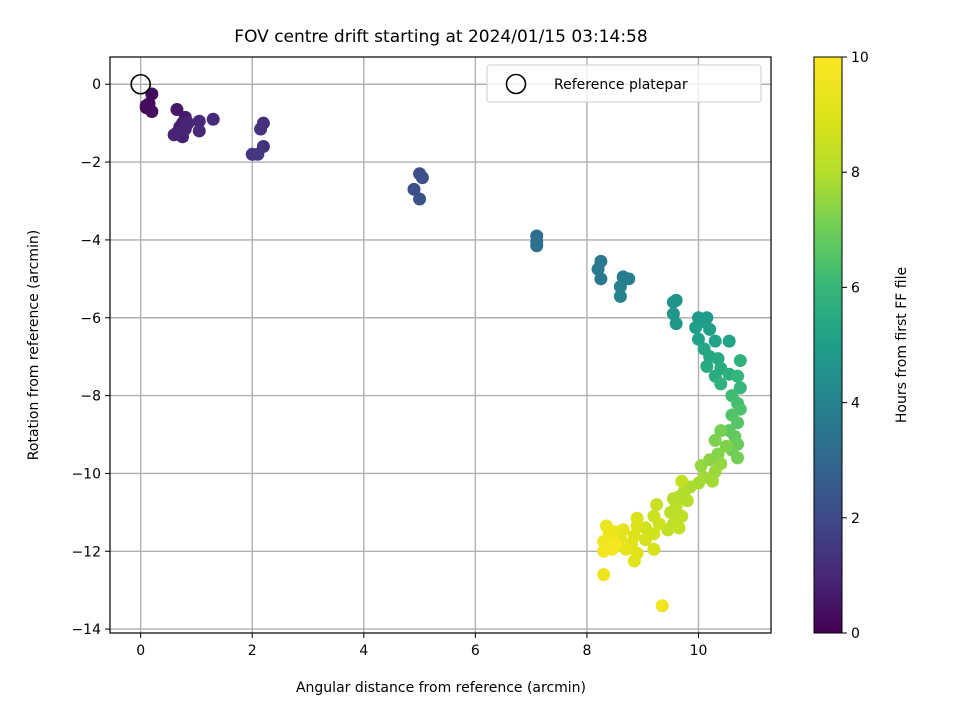  Describe the element at coordinates (140, 651) in the screenshot. I see `x-tick-label: 0` at that location.